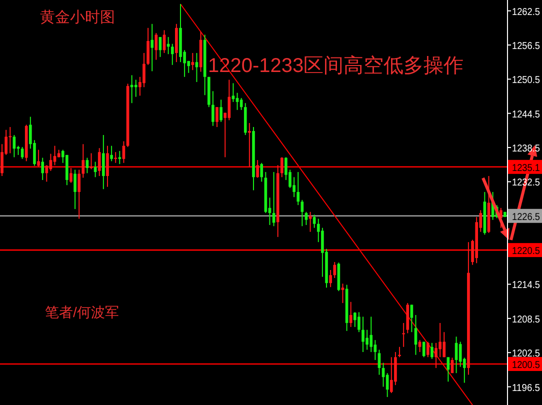 Image resolution: width=542 pixels, height=405 pixels. I want to click on y-tick-label: 1262.5, so click(527, 12).